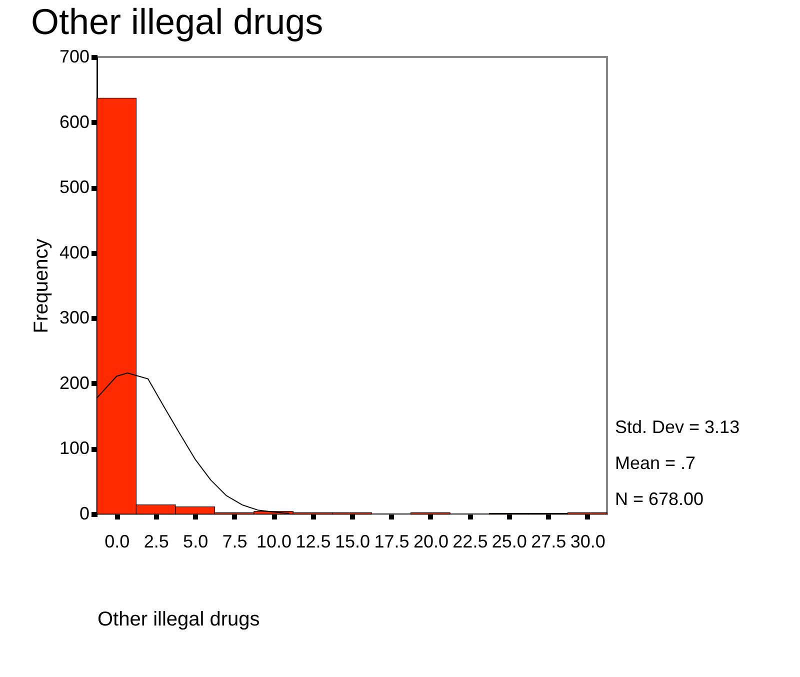  What do you see at coordinates (392, 542) in the screenshot?
I see `x-tick-label: 17.5` at bounding box center [392, 542].